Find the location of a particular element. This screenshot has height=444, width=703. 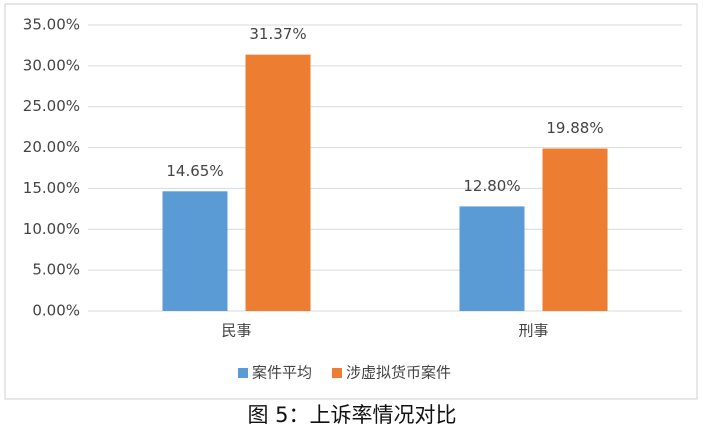

y-tick-label: 10.00% is located at coordinates (51, 229).